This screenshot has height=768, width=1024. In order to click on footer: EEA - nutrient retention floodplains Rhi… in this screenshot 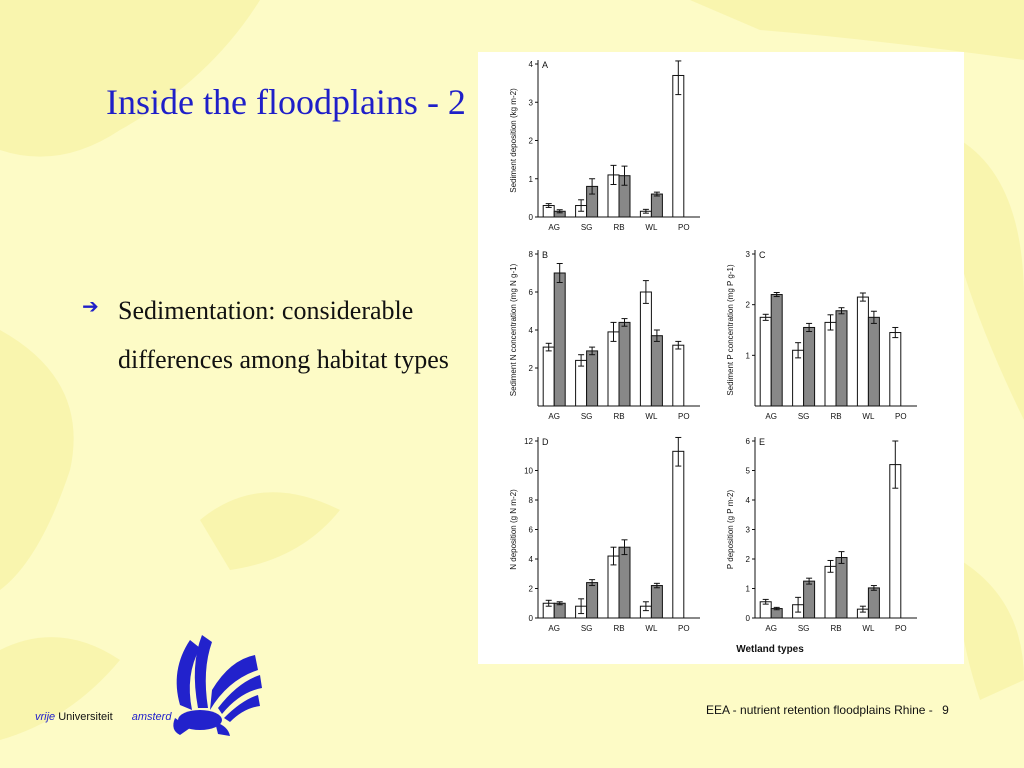, I will do `click(827, 710)`.